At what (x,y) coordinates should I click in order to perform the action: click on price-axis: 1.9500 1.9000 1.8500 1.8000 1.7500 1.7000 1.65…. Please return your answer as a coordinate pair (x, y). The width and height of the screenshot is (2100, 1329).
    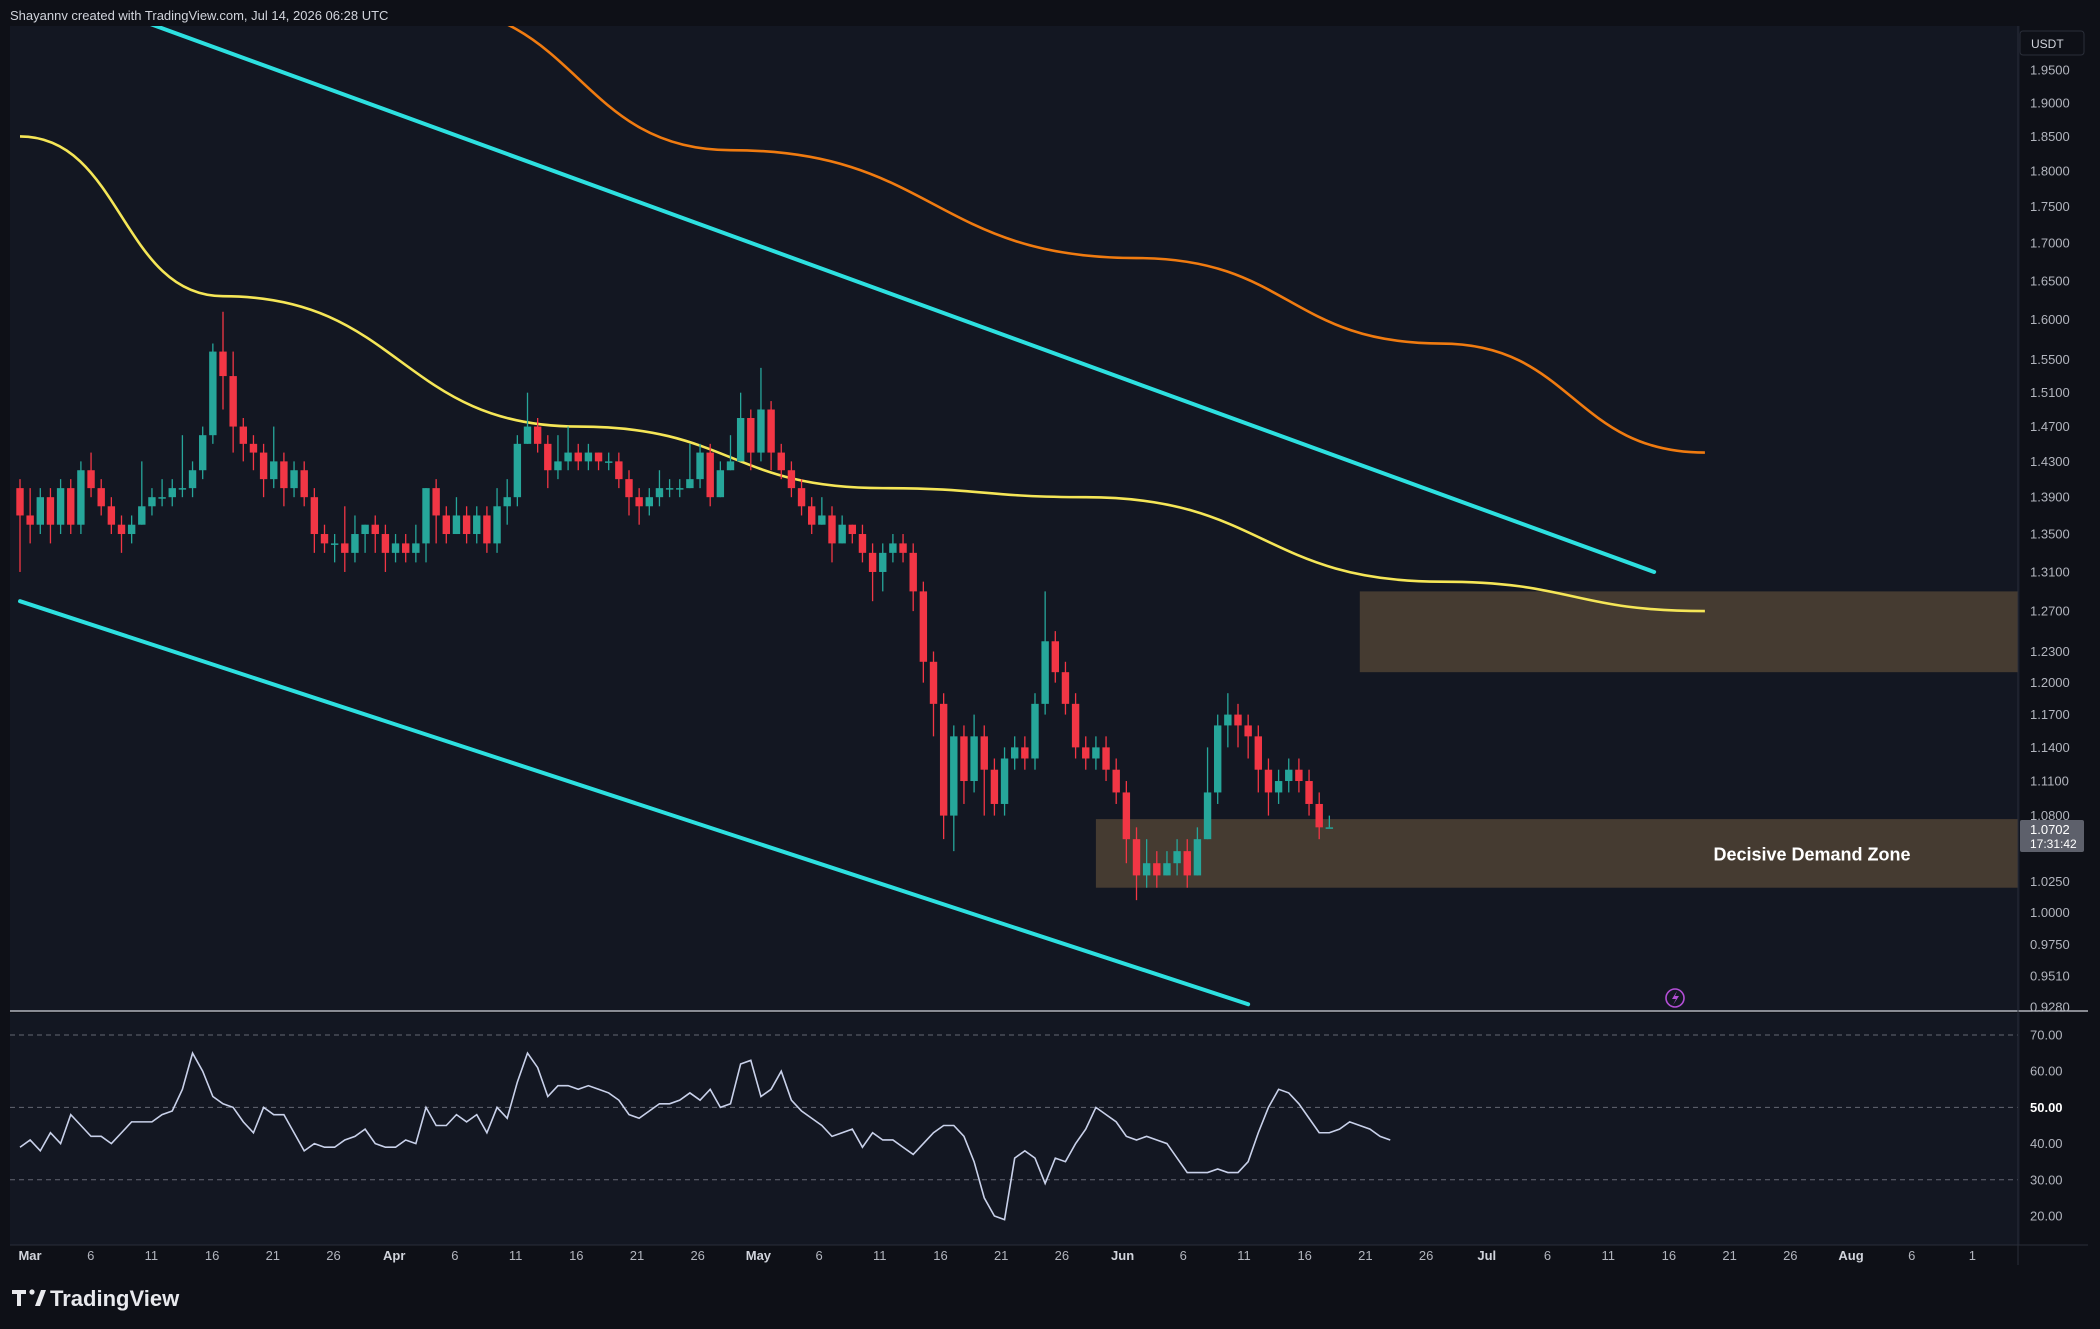
    Looking at the image, I should click on (2050, 539).